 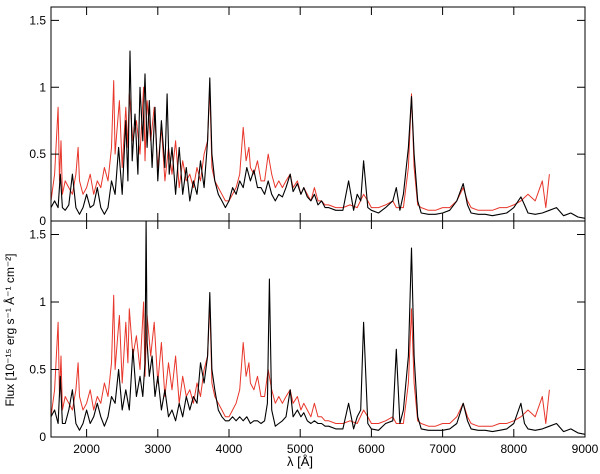 I want to click on x-axis-label: λ [Å], so click(x=300, y=461).